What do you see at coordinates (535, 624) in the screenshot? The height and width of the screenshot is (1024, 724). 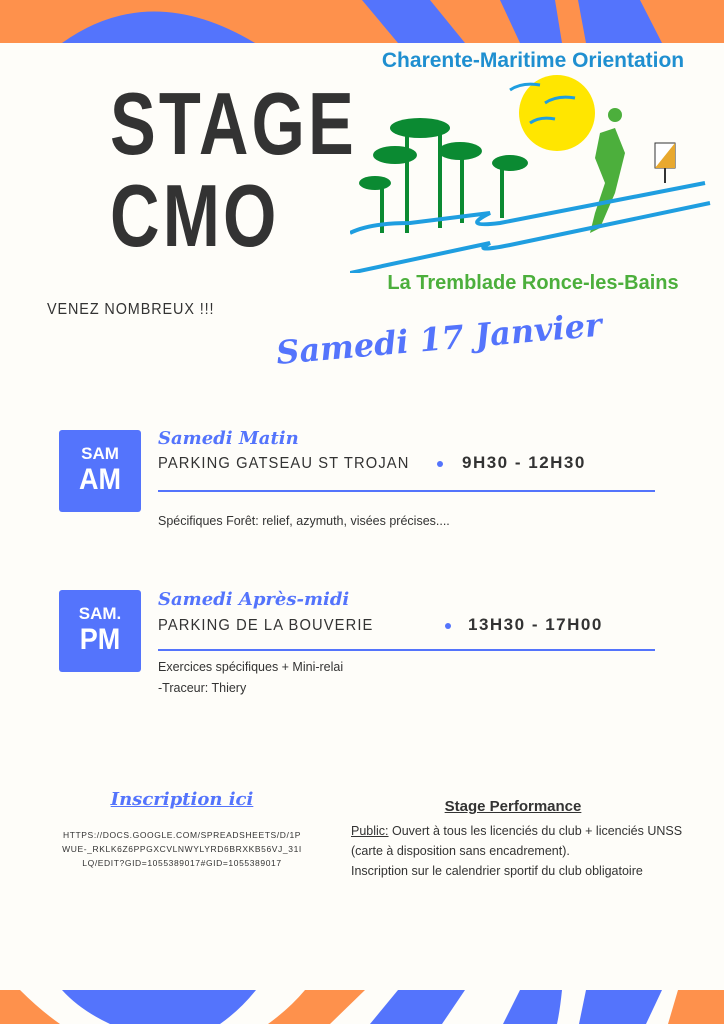 I see `session-time: 13H30 - 17H00` at bounding box center [535, 624].